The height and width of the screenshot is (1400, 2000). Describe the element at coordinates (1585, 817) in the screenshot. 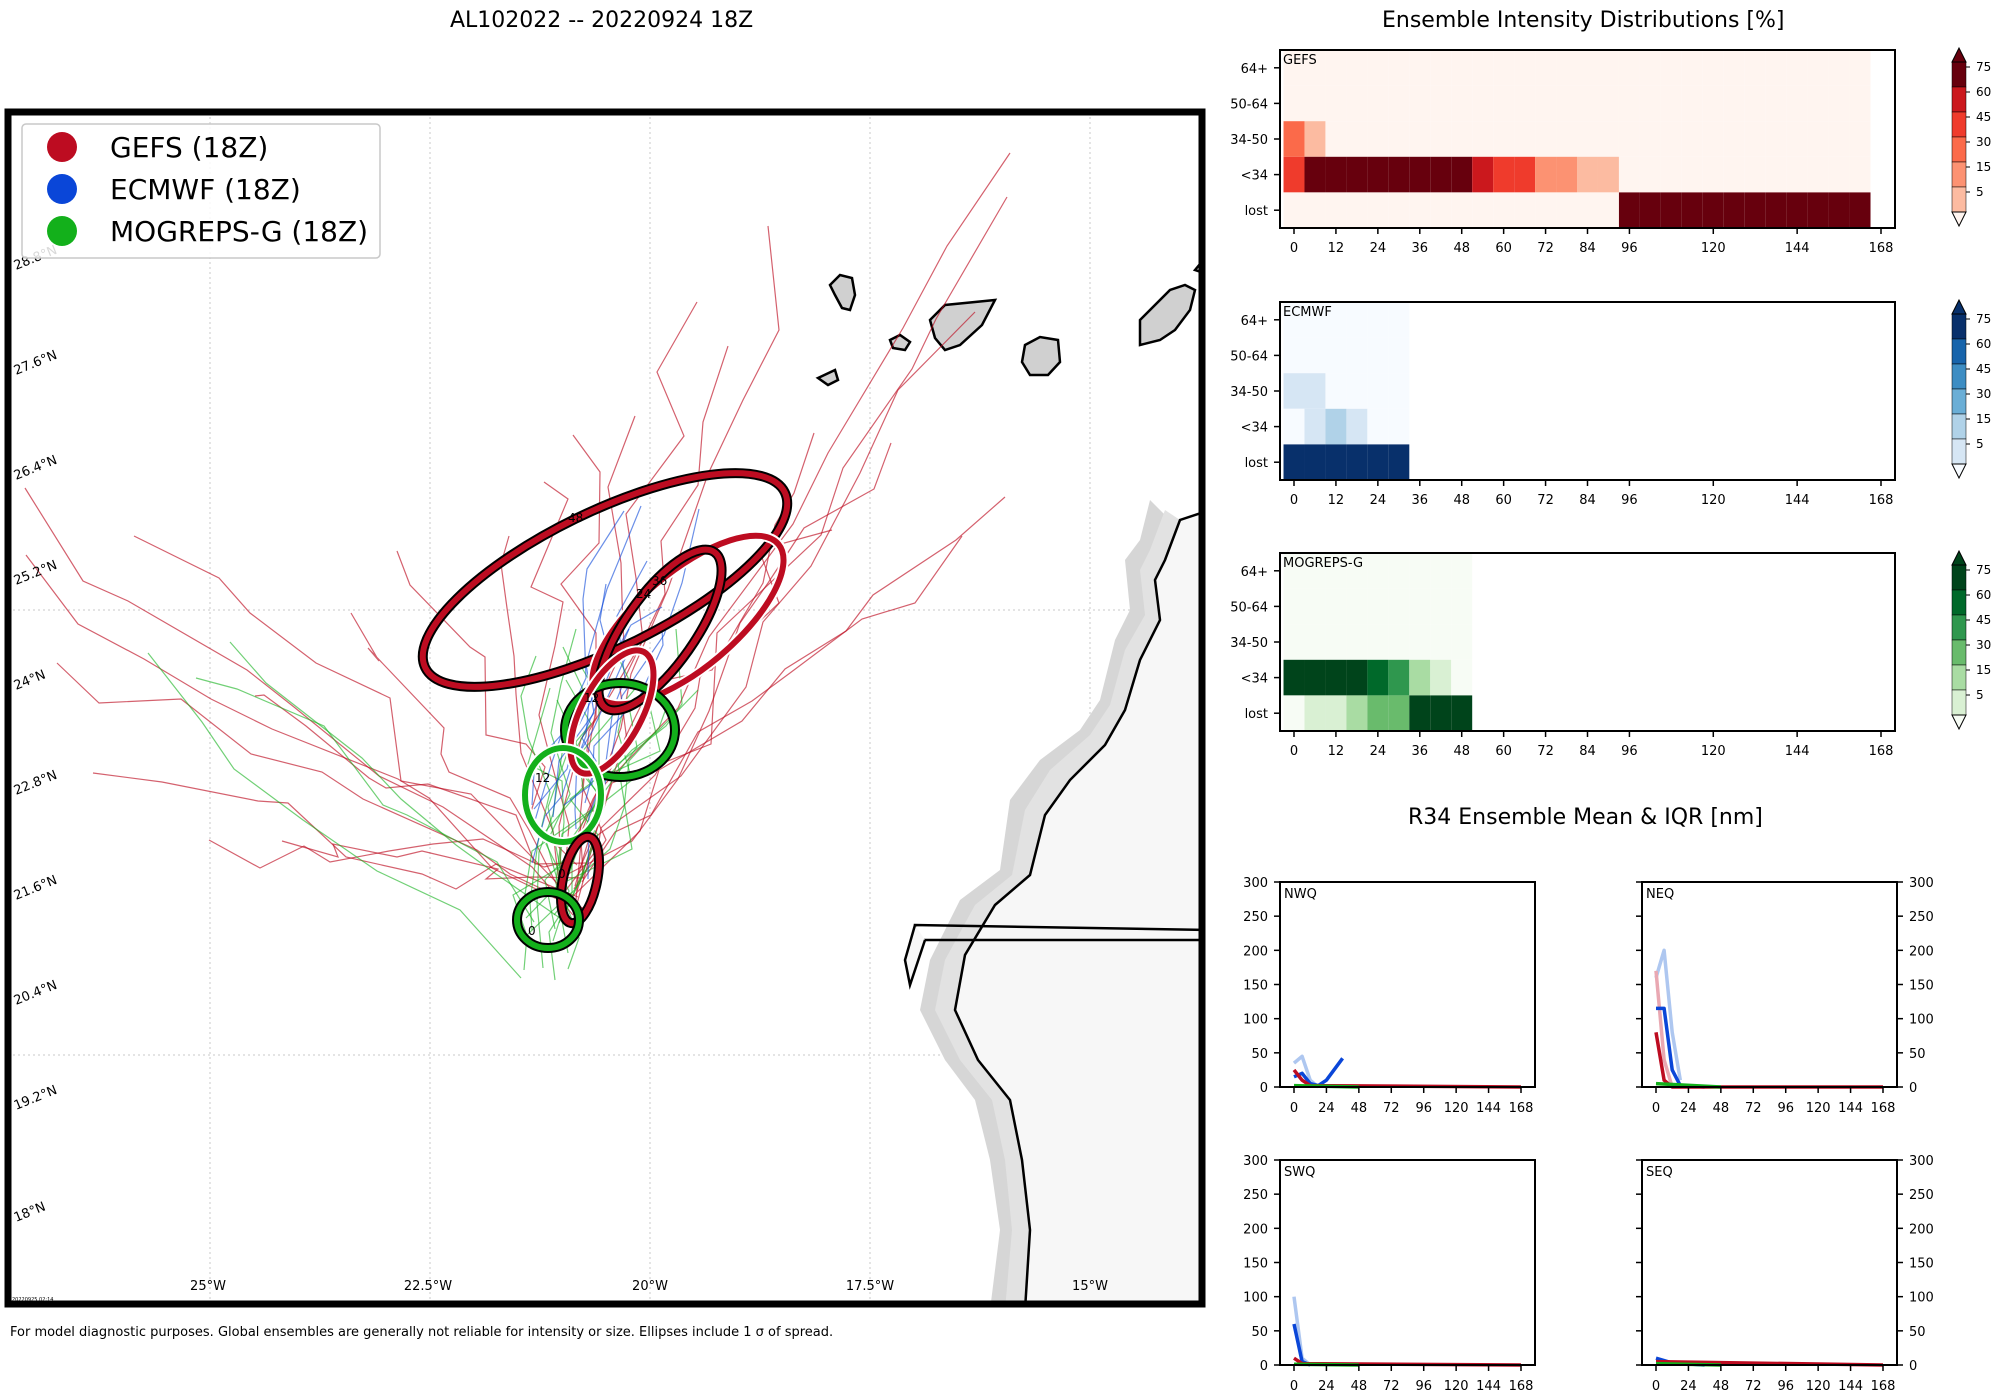

I see `r34-title: R34 Ensemble Mean & IQR [nm]` at that location.